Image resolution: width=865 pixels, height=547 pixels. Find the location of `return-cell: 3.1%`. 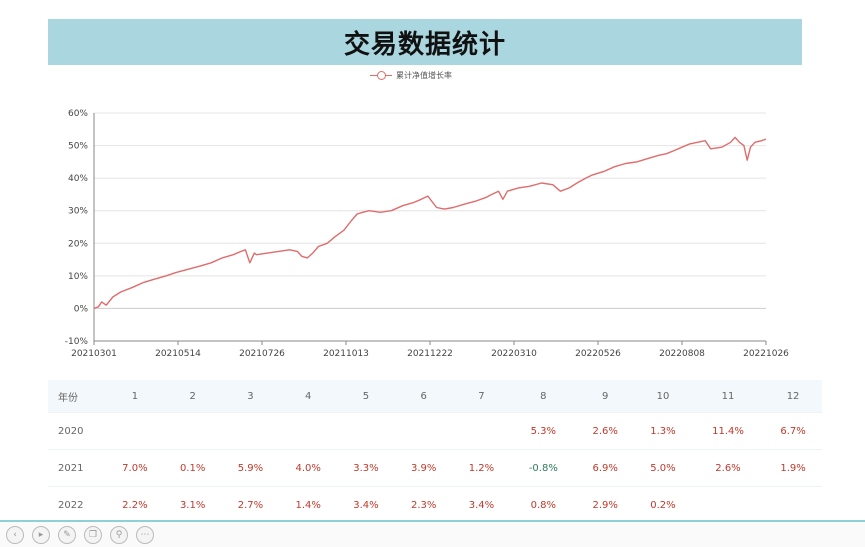

return-cell: 3.1% is located at coordinates (192, 505).